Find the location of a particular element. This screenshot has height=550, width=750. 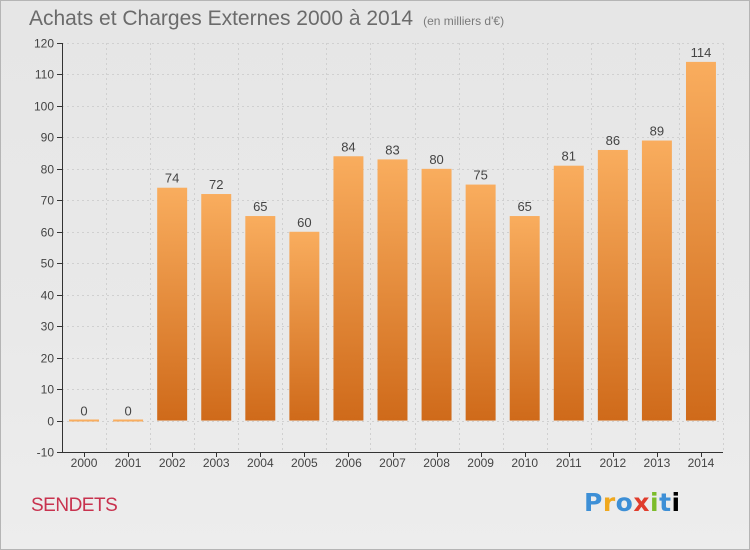

data-label: 74 is located at coordinates (172, 178).